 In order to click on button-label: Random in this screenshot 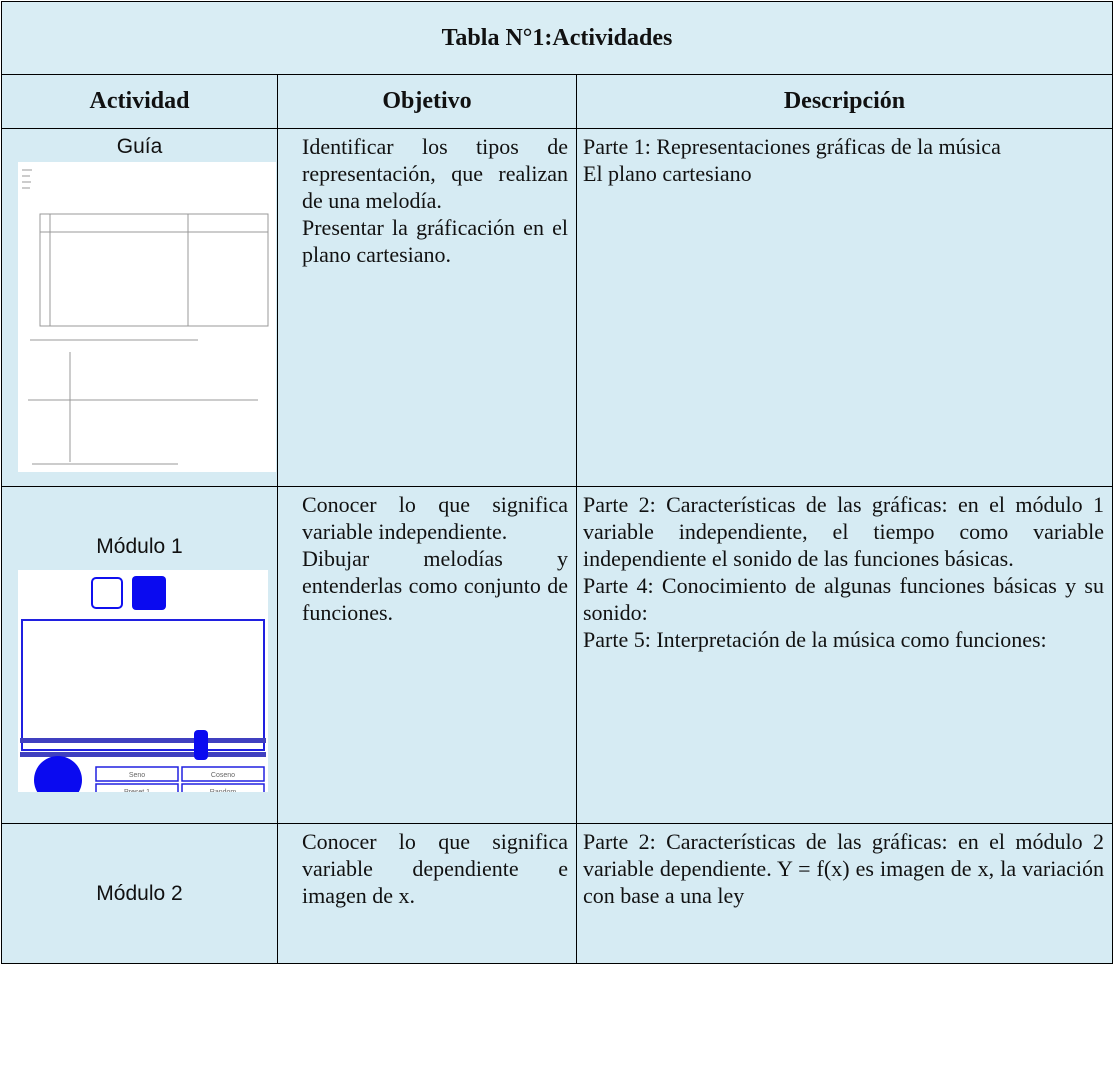, I will do `click(223, 790)`.